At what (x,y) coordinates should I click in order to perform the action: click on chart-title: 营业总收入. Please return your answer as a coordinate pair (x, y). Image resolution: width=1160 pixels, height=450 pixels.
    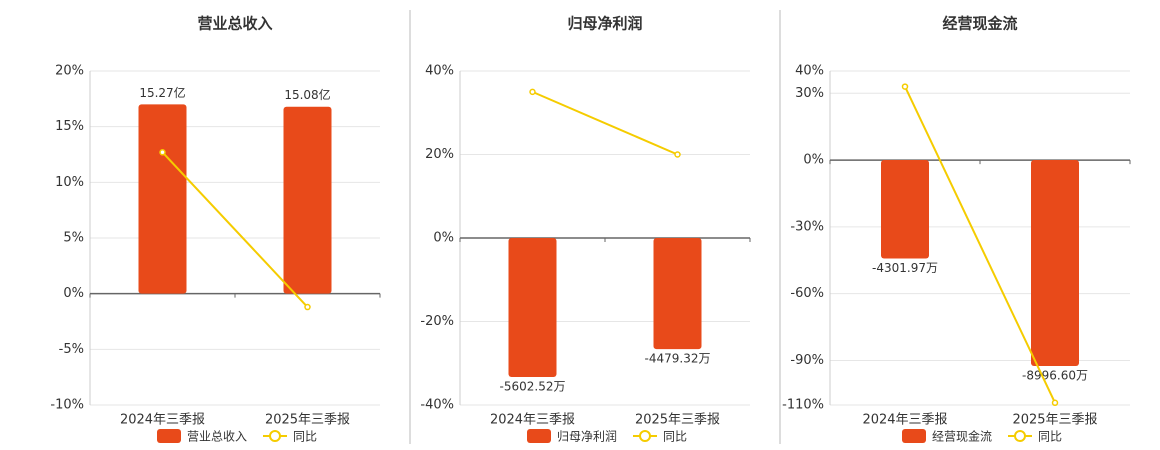
    Looking at the image, I should click on (234, 24).